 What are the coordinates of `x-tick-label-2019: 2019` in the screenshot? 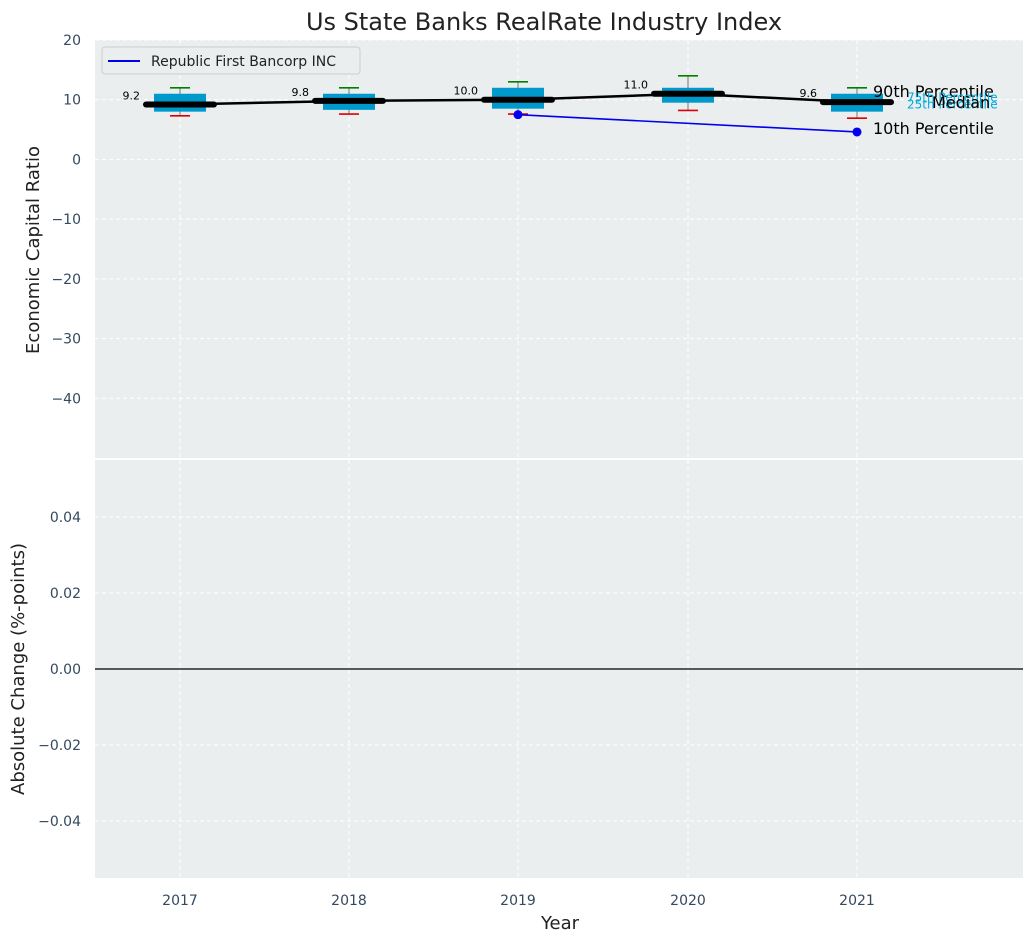 It's located at (518, 901).